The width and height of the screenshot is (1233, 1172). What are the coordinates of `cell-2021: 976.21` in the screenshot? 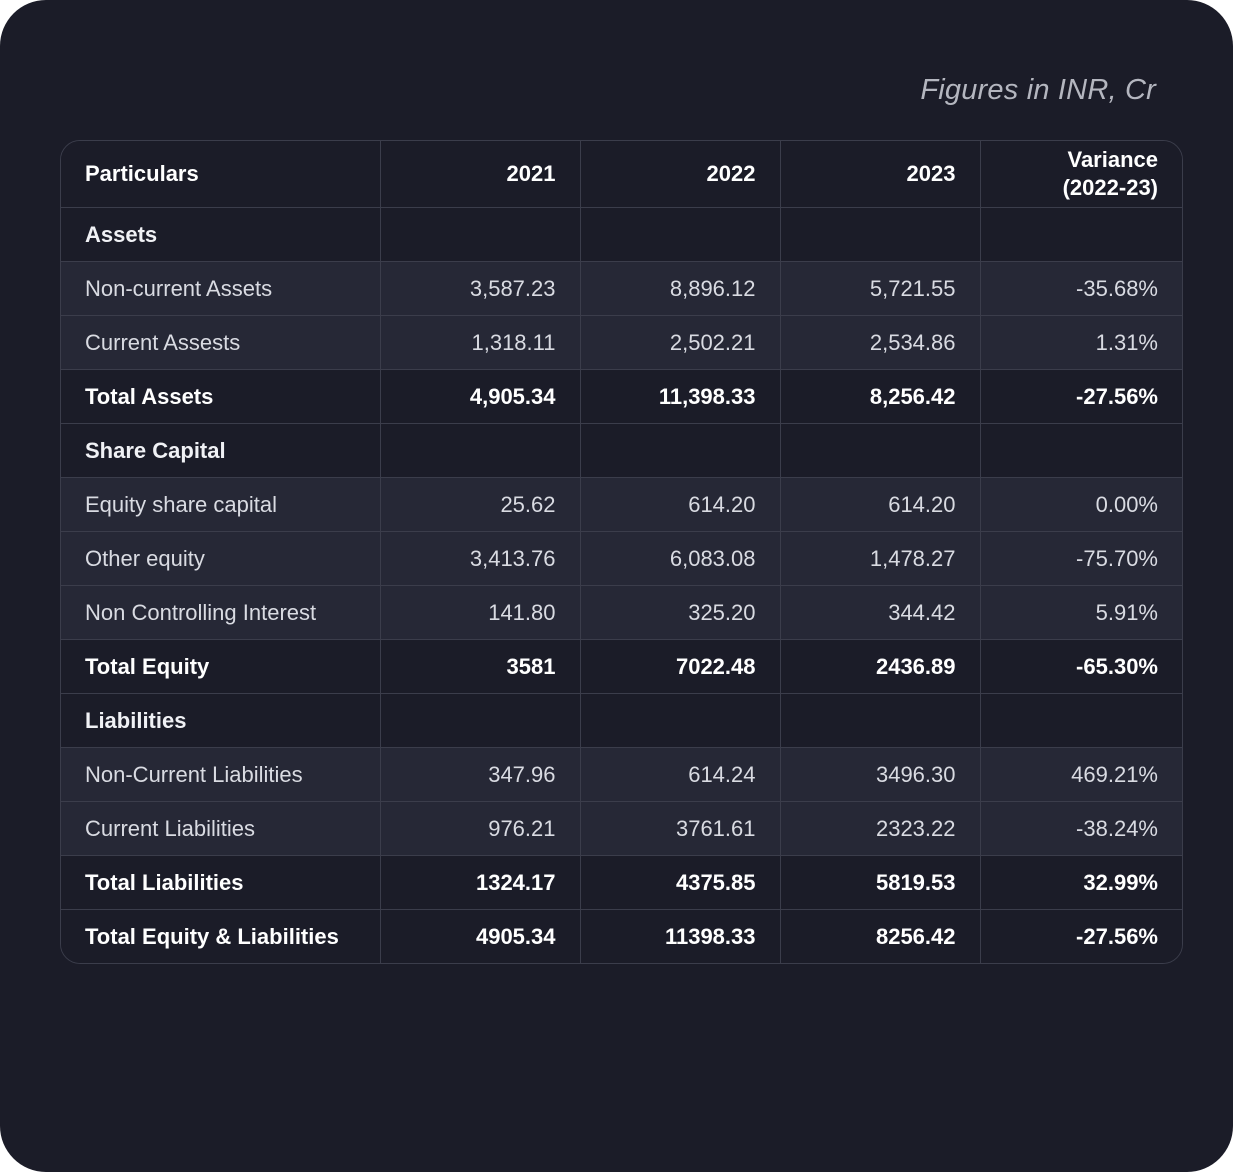 It's located at (480, 828).